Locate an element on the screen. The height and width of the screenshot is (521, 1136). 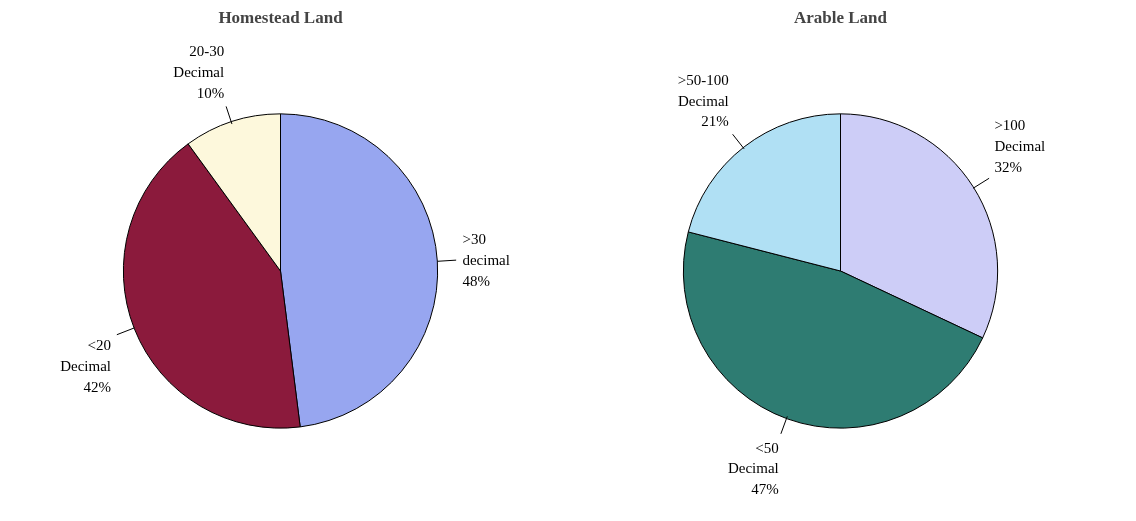
data-label: 32% is located at coordinates (1008, 166).